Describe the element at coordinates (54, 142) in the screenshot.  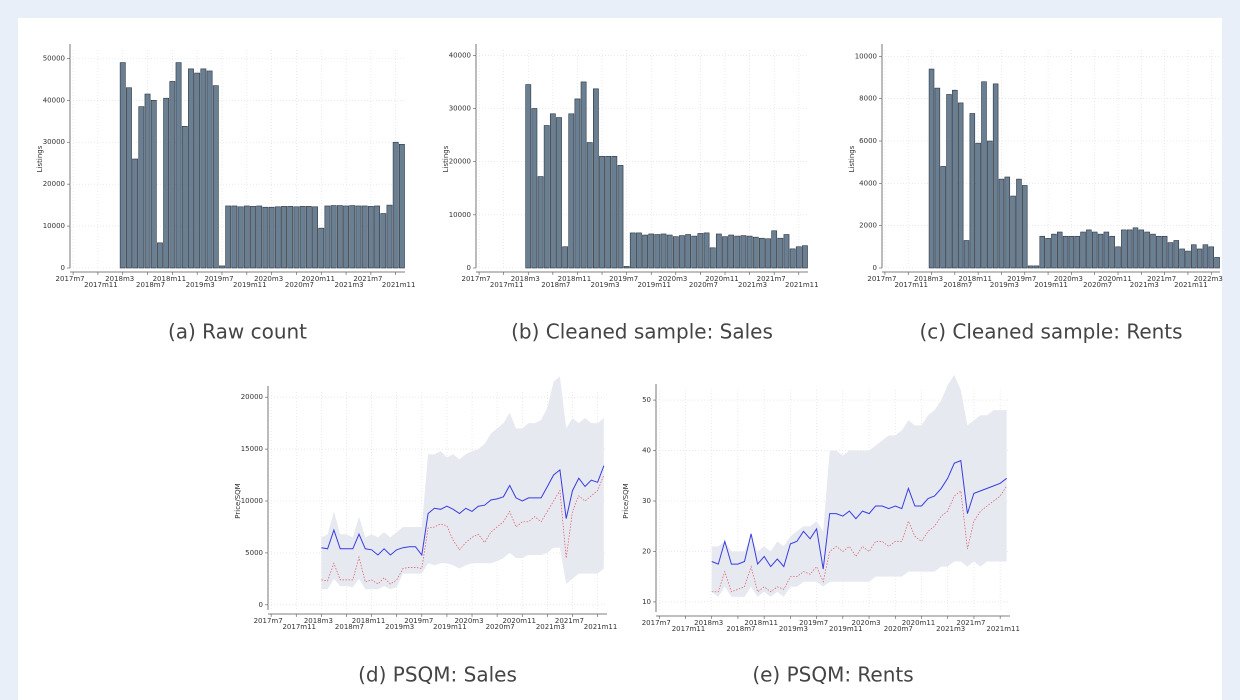
I see `y-tick-label: 30000` at that location.